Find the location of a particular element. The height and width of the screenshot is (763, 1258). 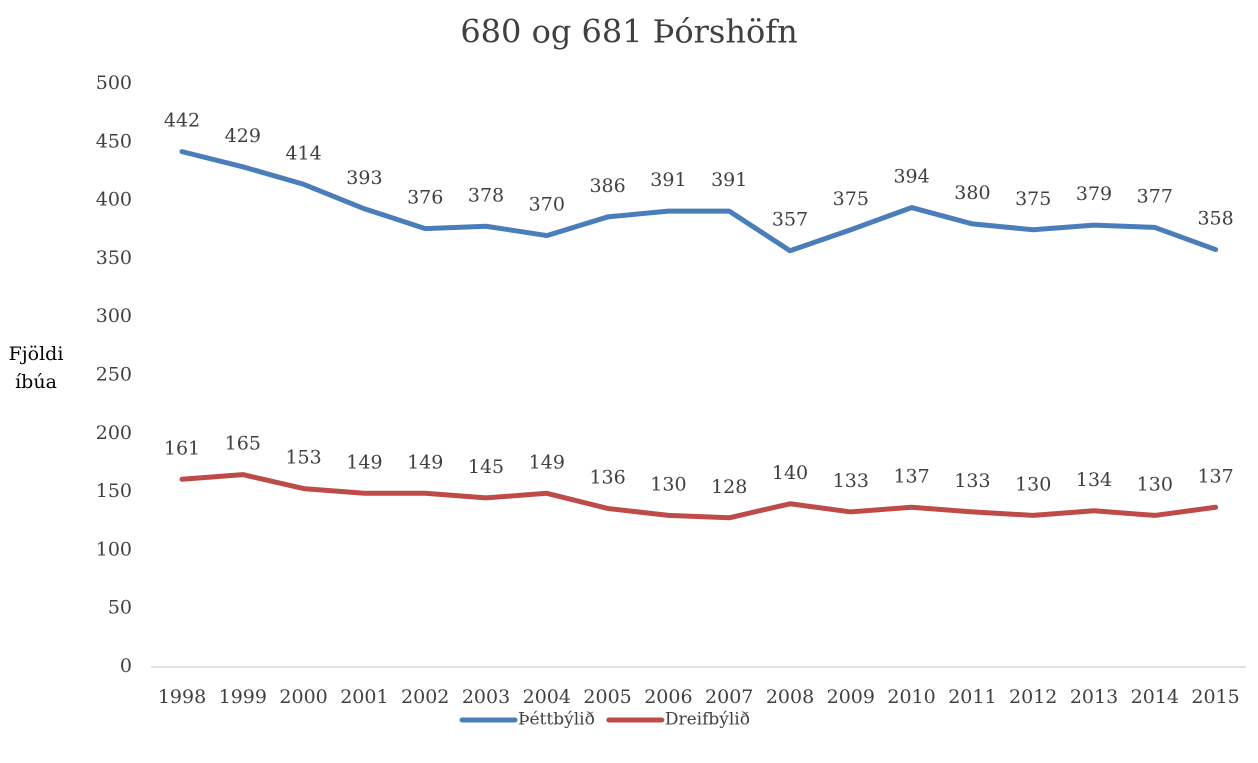

chart-title: 680 og 681 Þórshöfn is located at coordinates (628, 32).